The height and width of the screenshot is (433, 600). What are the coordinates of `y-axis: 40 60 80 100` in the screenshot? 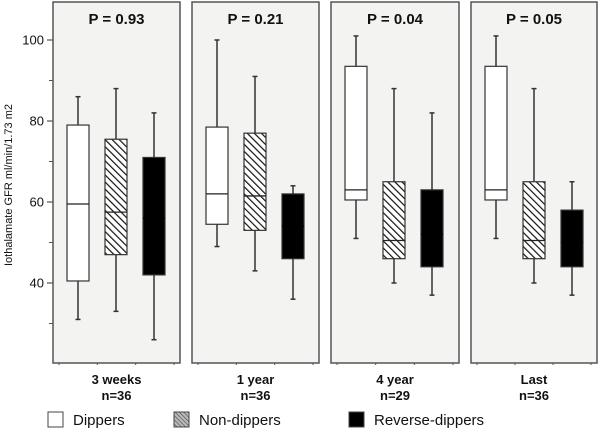 It's located at (37, 178).